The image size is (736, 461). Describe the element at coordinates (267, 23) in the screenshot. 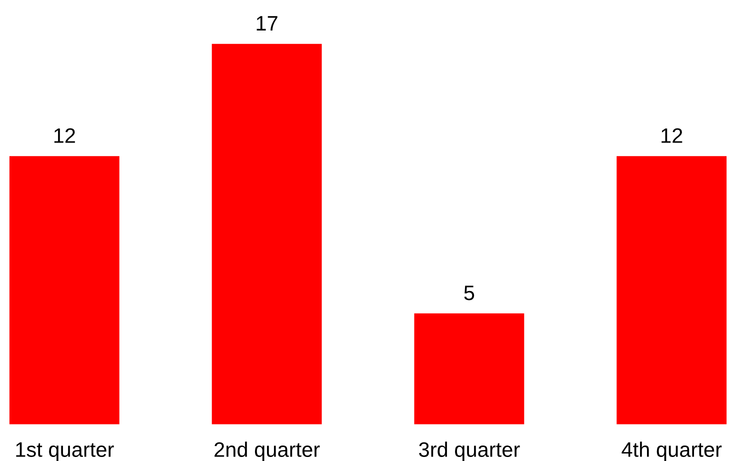

I see `data-label: 17` at that location.